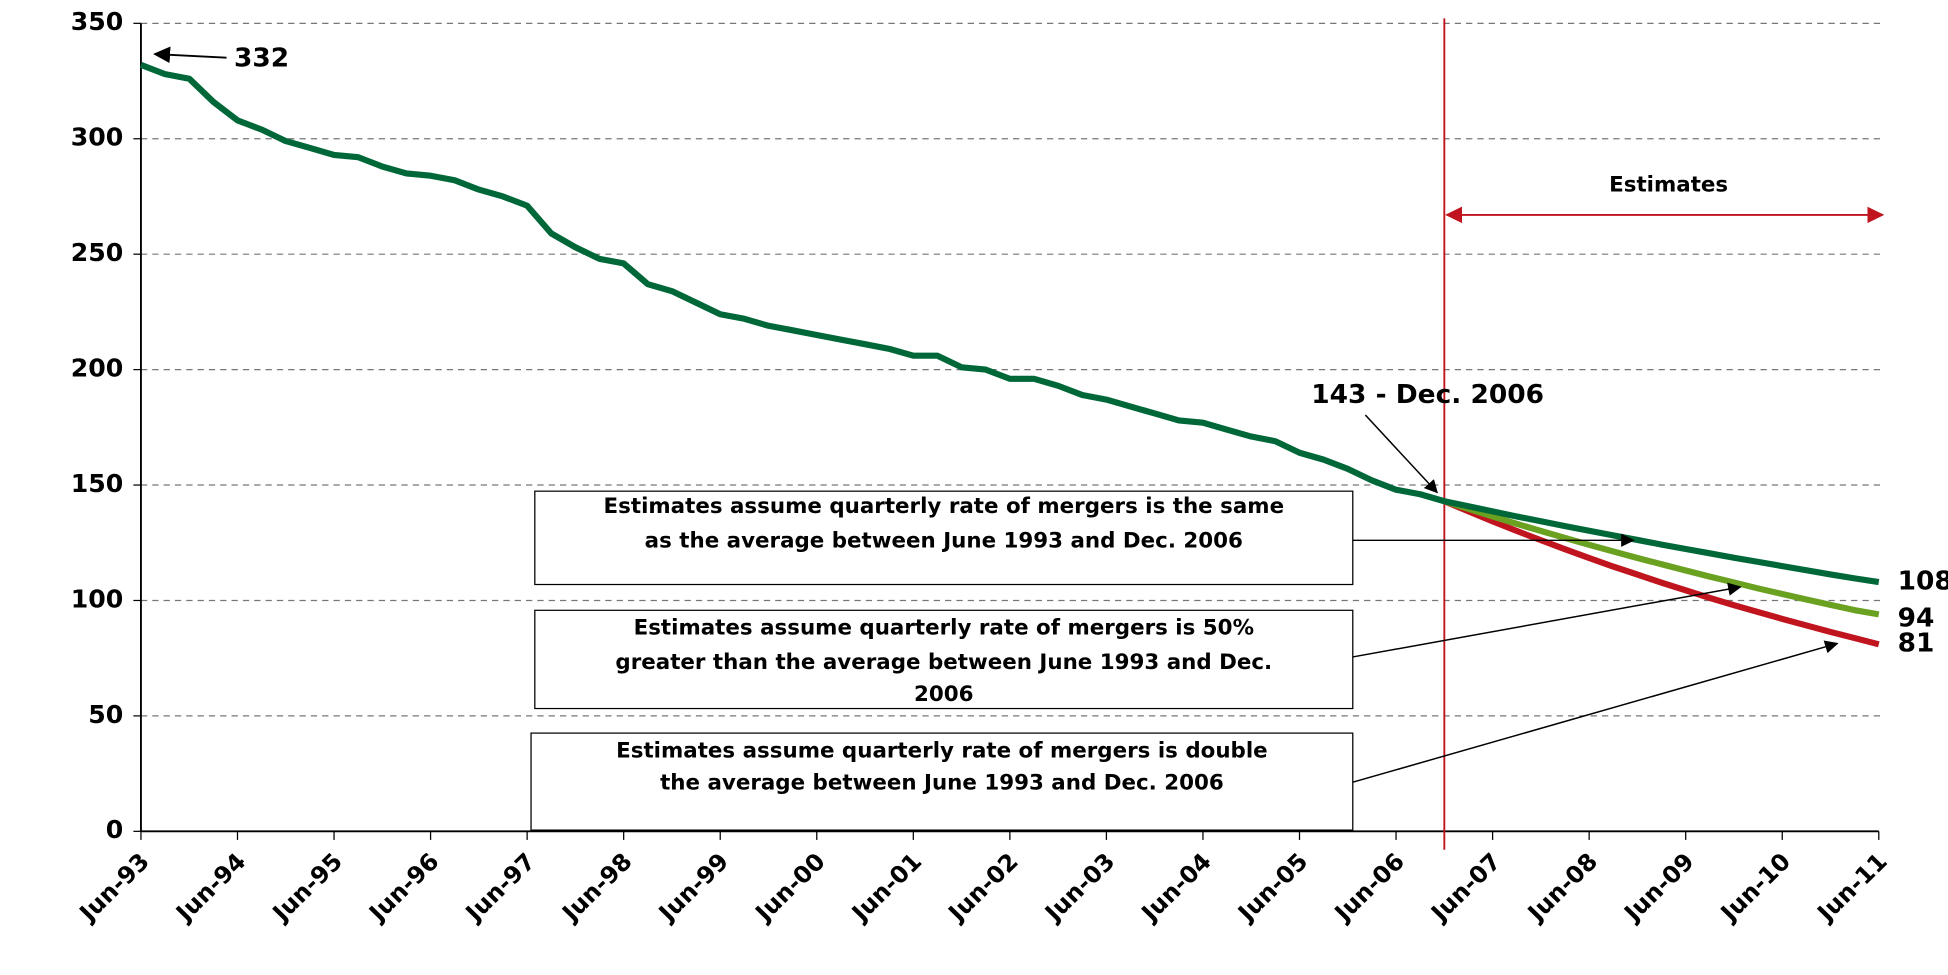 The height and width of the screenshot is (975, 1948). What do you see at coordinates (596, 888) in the screenshot?
I see `x-tick-label: Jun-98` at bounding box center [596, 888].